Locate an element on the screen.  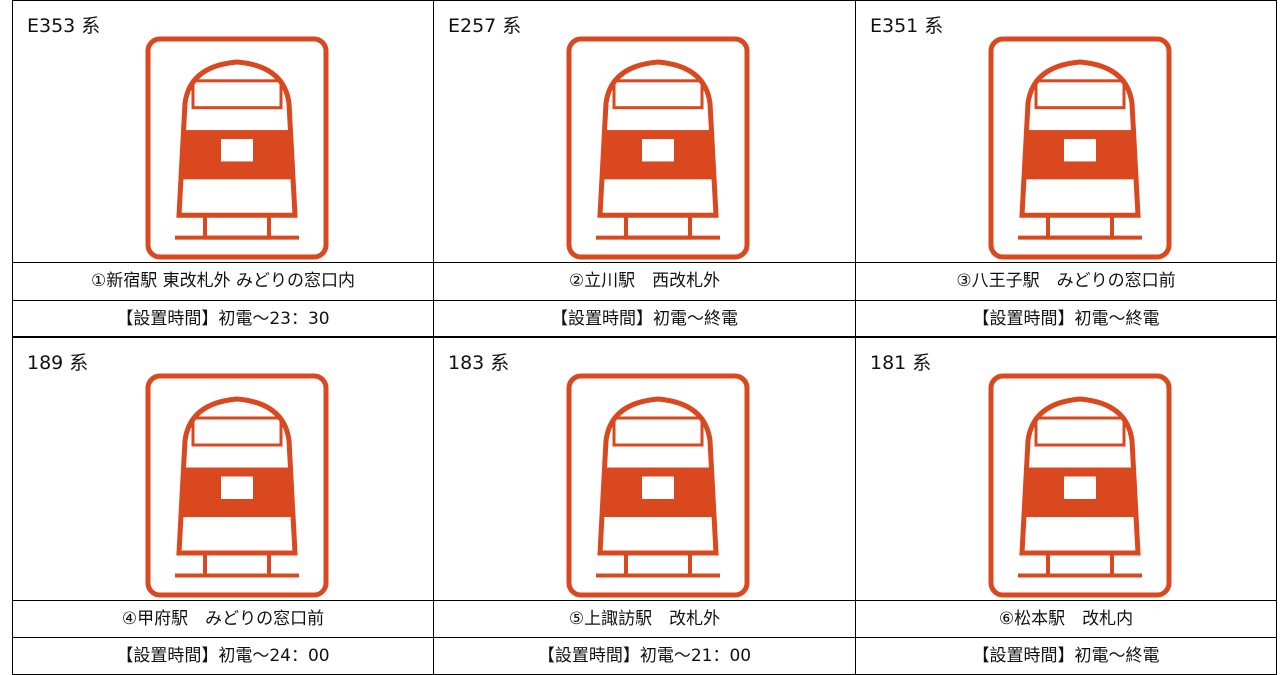
location-text: ②立川駅 西改札外 is located at coordinates (644, 281).